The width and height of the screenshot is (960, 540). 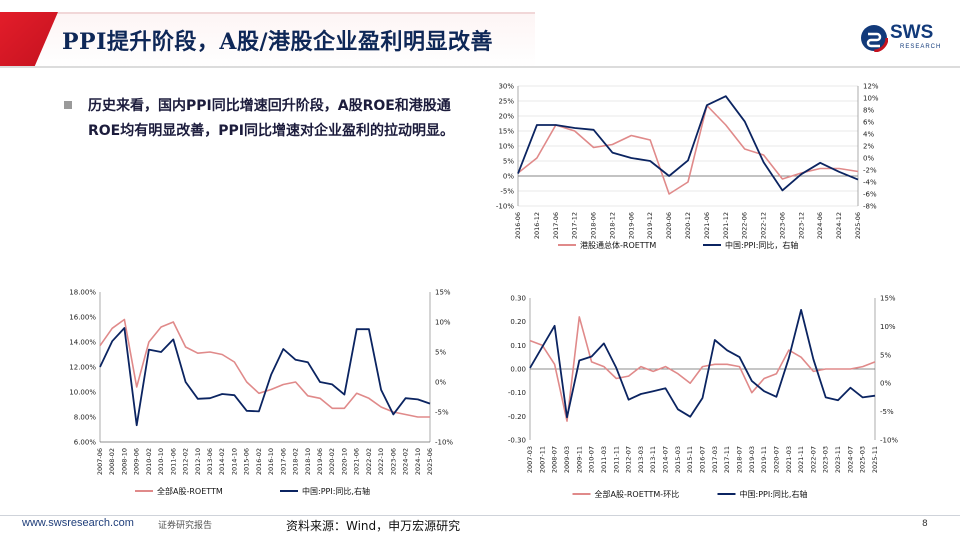 I want to click on y-right-tick-label: -5%, so click(x=887, y=412).